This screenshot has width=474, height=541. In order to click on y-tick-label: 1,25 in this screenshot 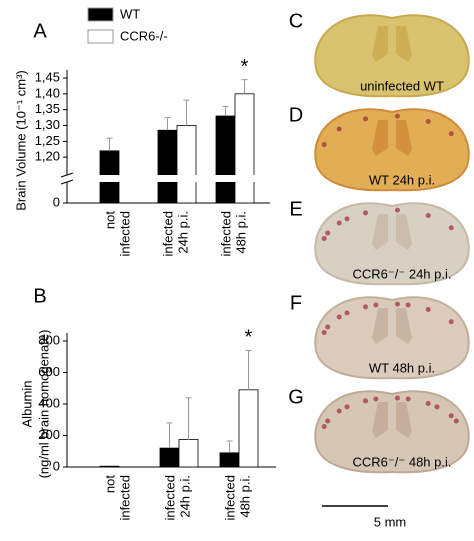, I will do `click(47, 140)`.